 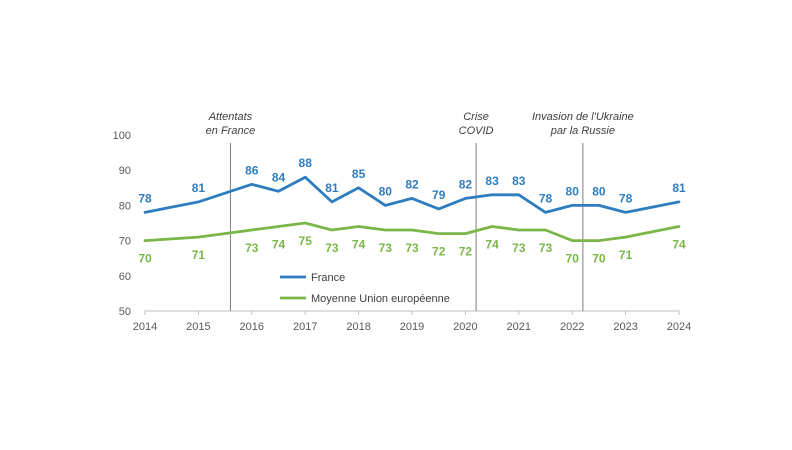 I want to click on x-tick-label: 2016, so click(x=252, y=327).